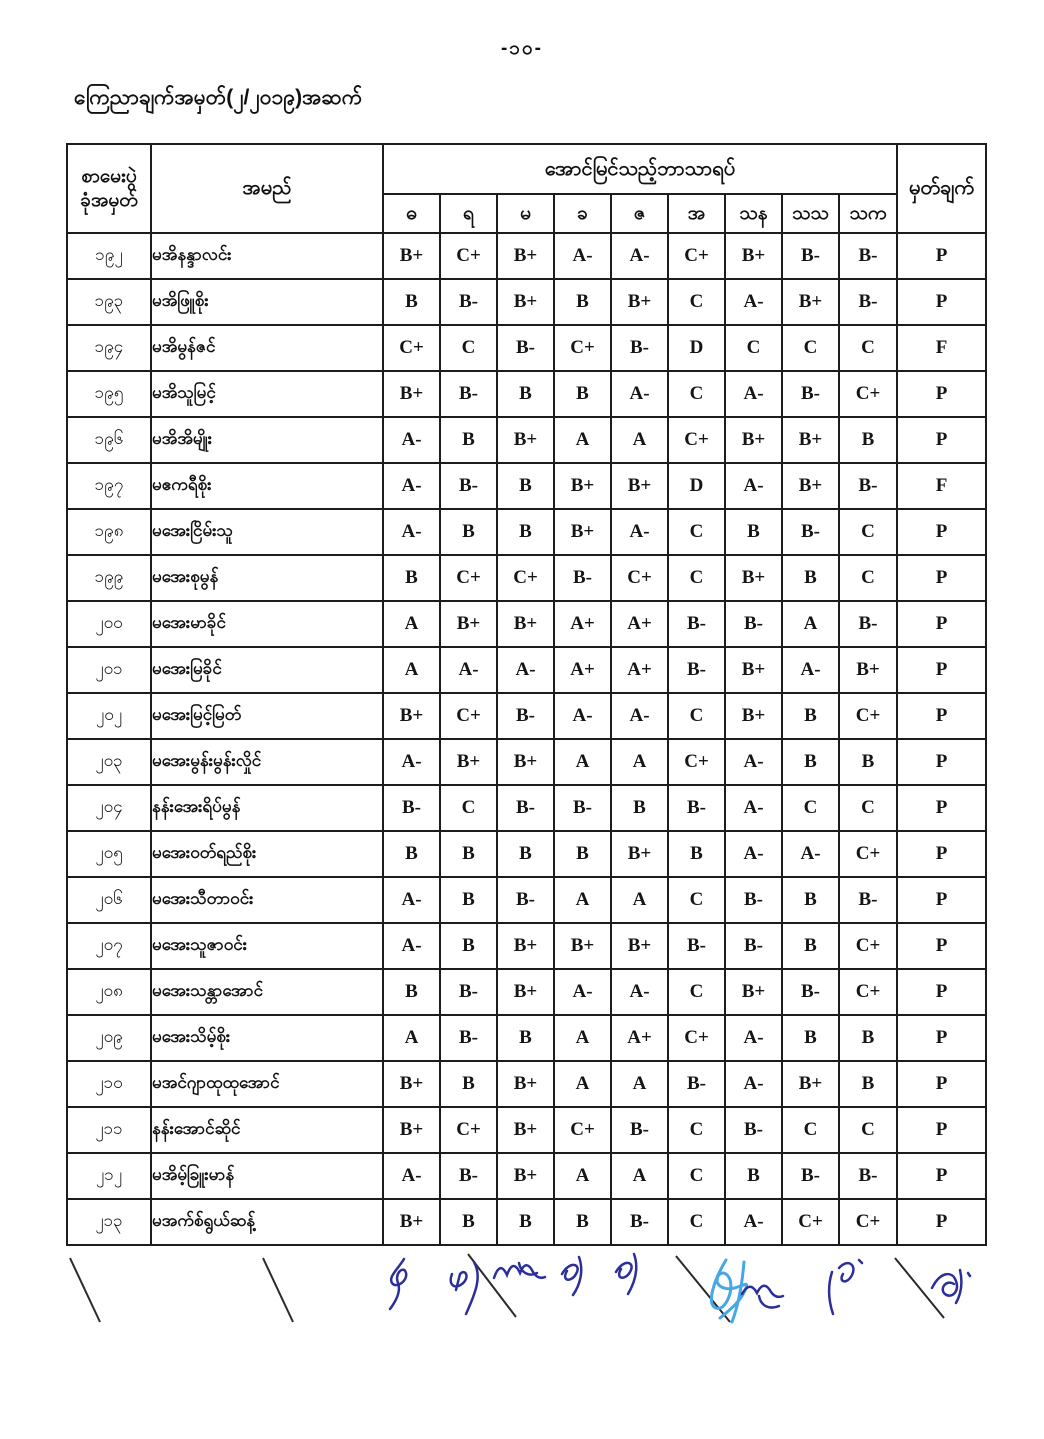 This screenshot has height=1439, width=1044. I want to click on student-name-cell: မအိနန္ဒာလင်း, so click(267, 256).